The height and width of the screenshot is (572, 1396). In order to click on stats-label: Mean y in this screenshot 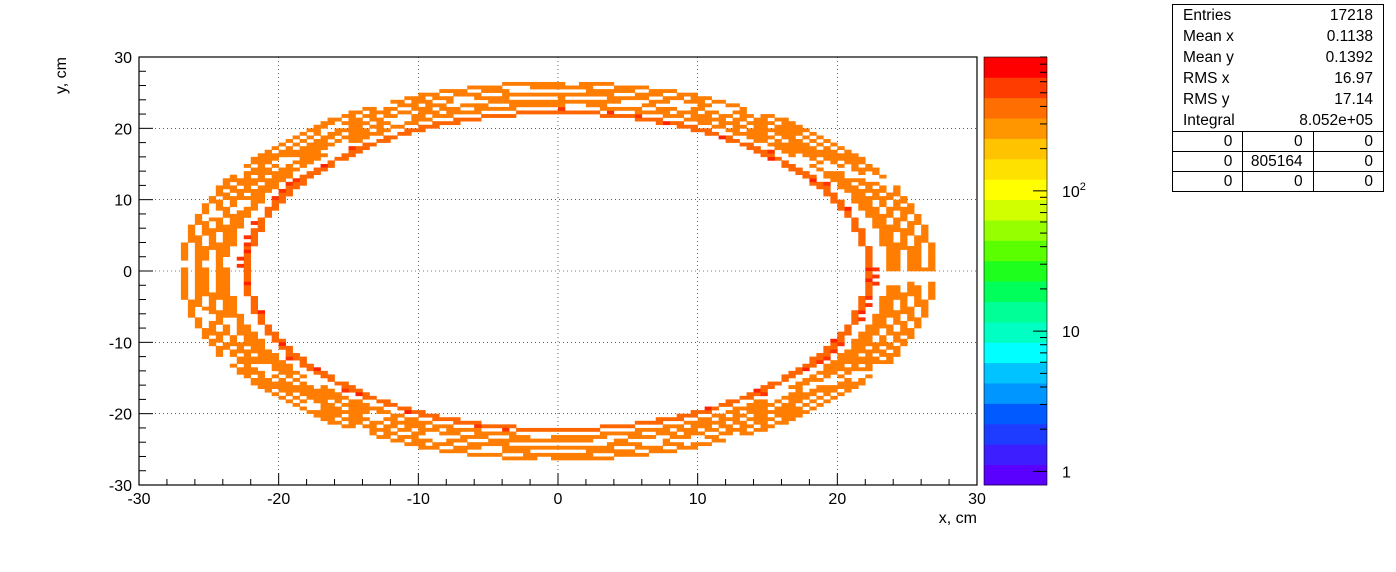, I will do `click(1208, 57)`.